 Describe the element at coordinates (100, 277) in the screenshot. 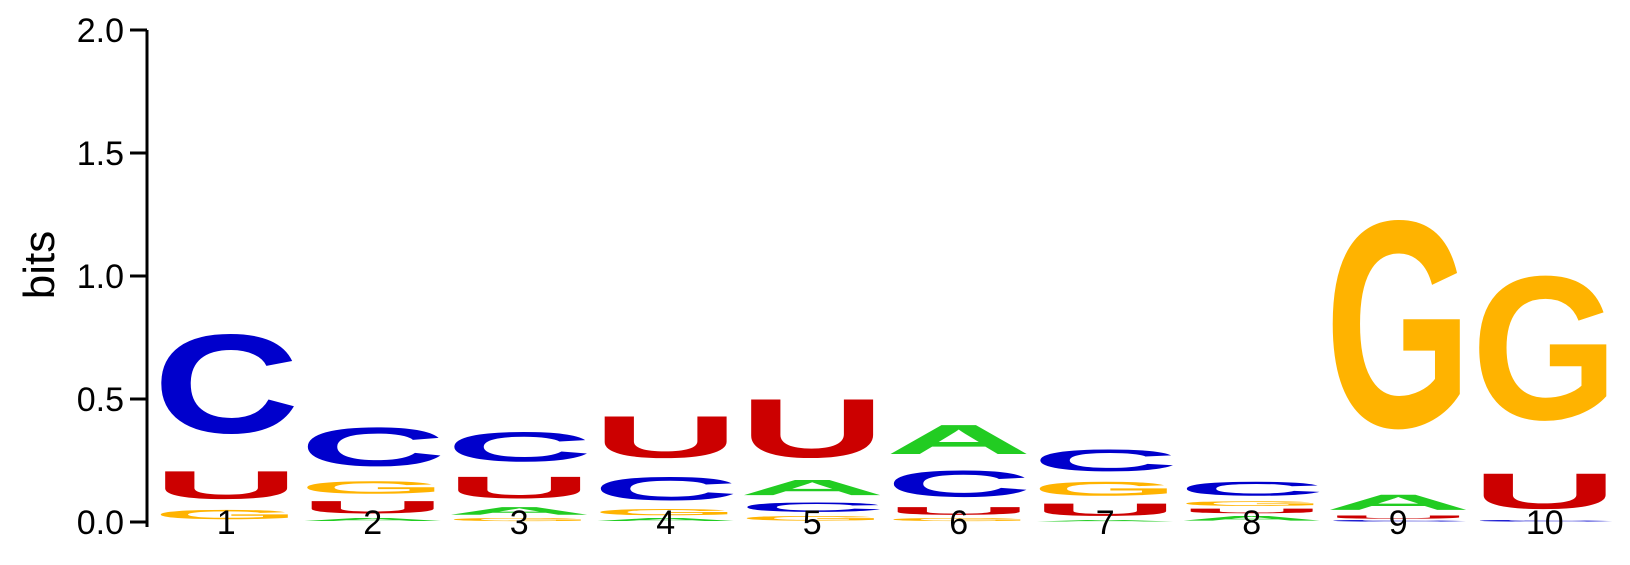

I see `y-tick-label: 1.0` at that location.